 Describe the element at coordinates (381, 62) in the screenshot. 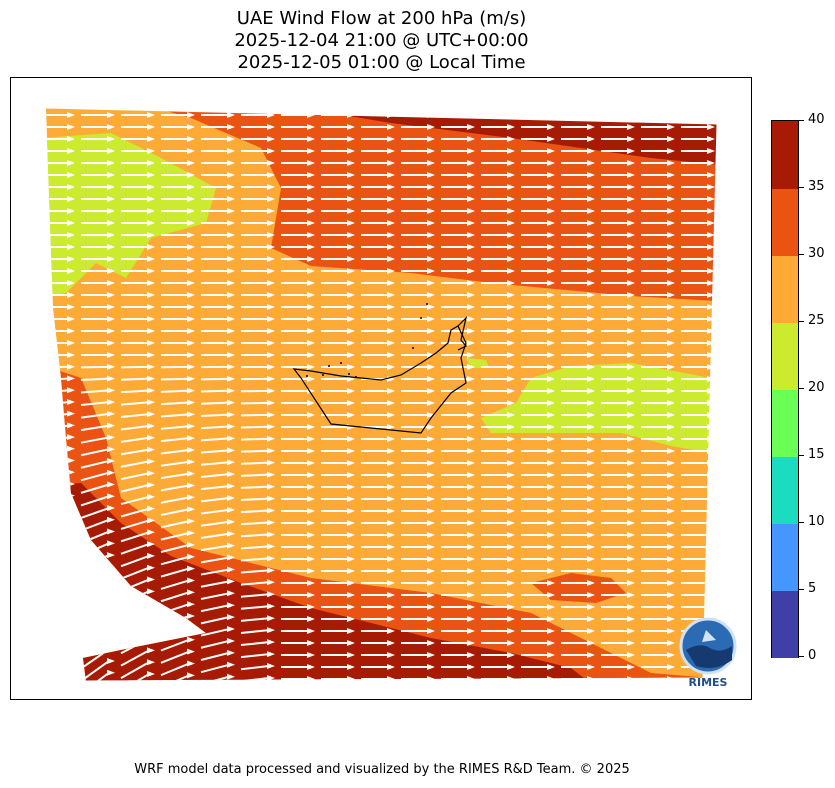

I see `title-line-3: 2025-12-05 01:00 @ Local Time` at that location.